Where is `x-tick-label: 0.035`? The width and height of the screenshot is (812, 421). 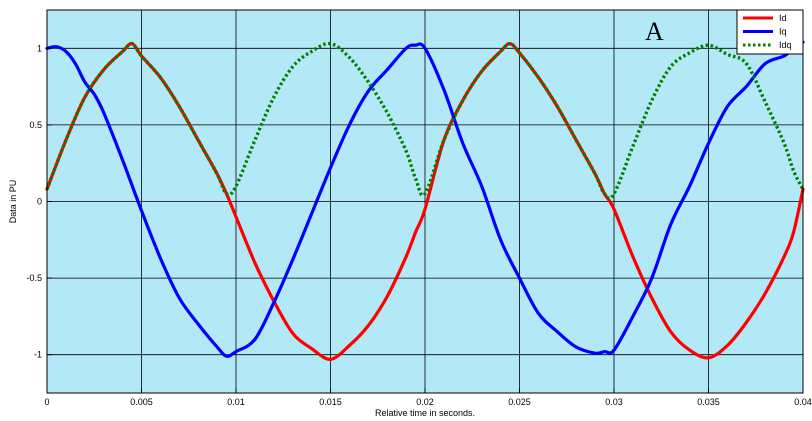
x-tick-label: 0.035 is located at coordinates (708, 402).